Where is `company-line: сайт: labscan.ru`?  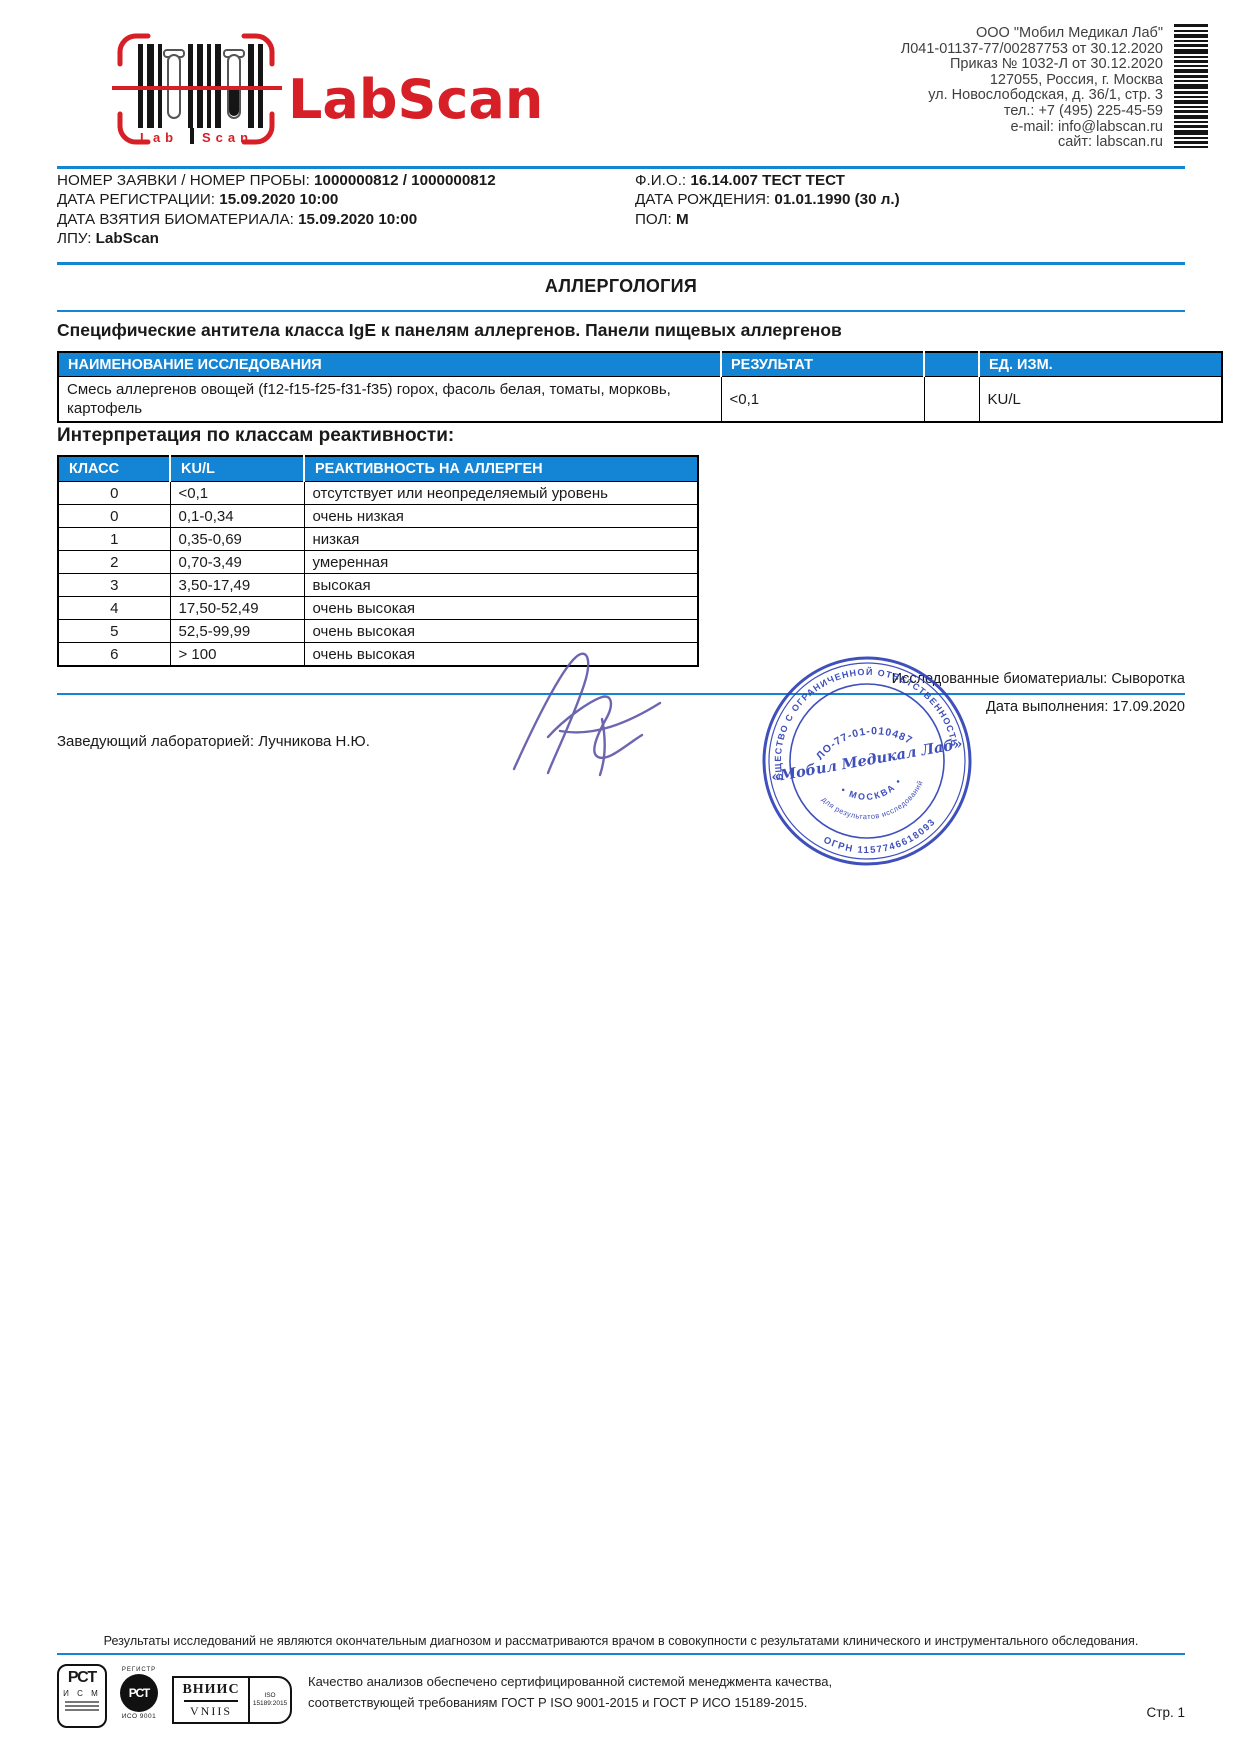 company-line: сайт: labscan.ru is located at coordinates (1110, 142).